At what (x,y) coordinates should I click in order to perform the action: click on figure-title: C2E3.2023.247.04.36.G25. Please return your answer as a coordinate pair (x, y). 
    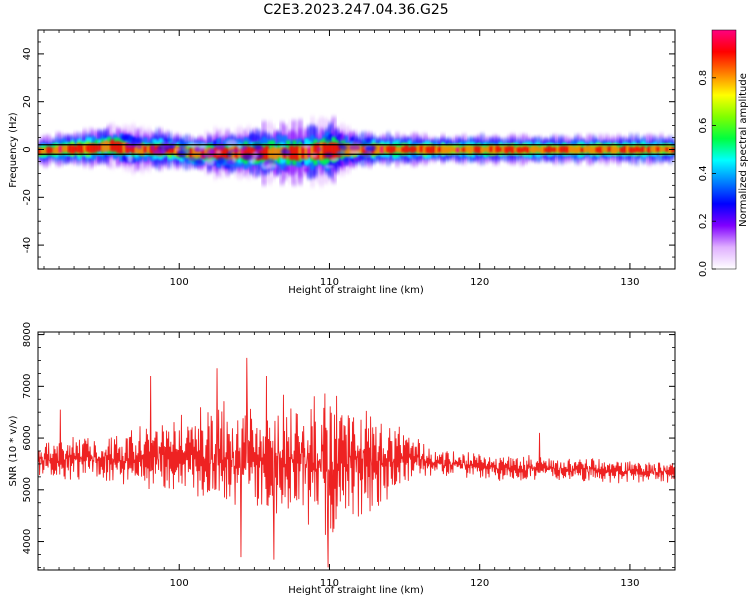
    Looking at the image, I should click on (355, 10).